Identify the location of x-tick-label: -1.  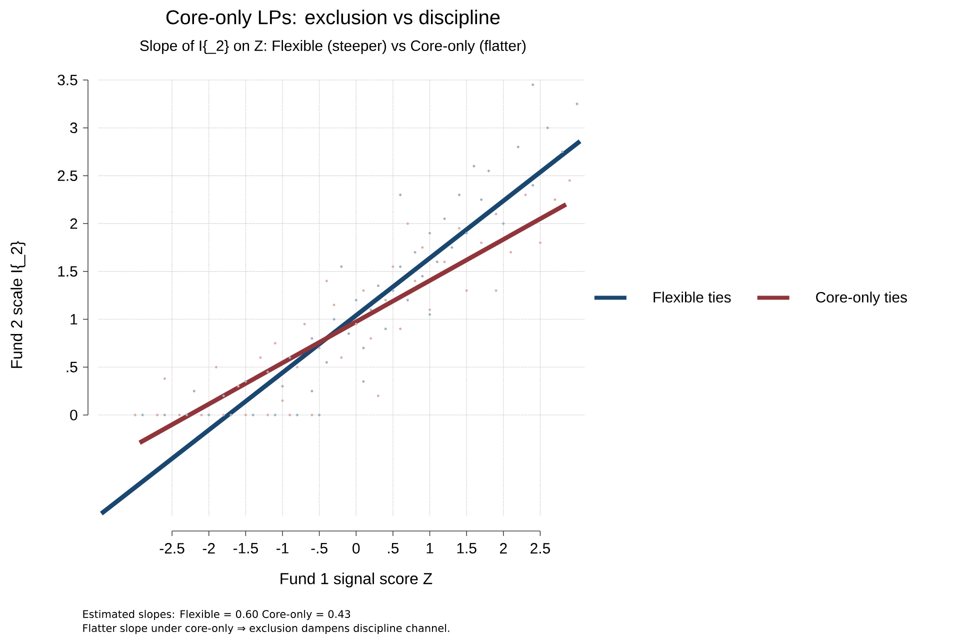
(282, 548).